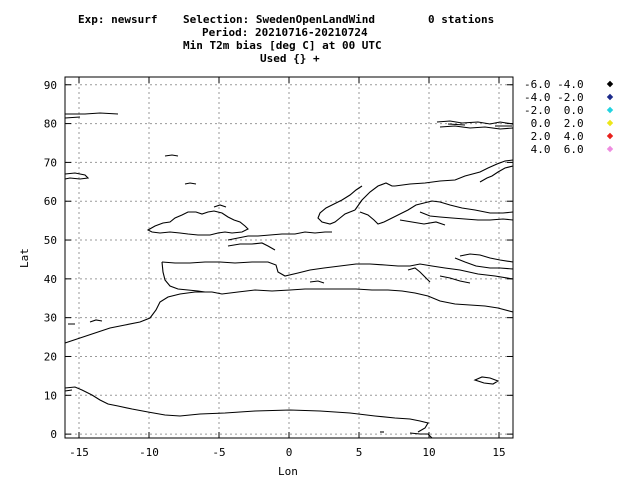 Image resolution: width=640 pixels, height=480 pixels. I want to click on station-count: 0 stations, so click(461, 19).